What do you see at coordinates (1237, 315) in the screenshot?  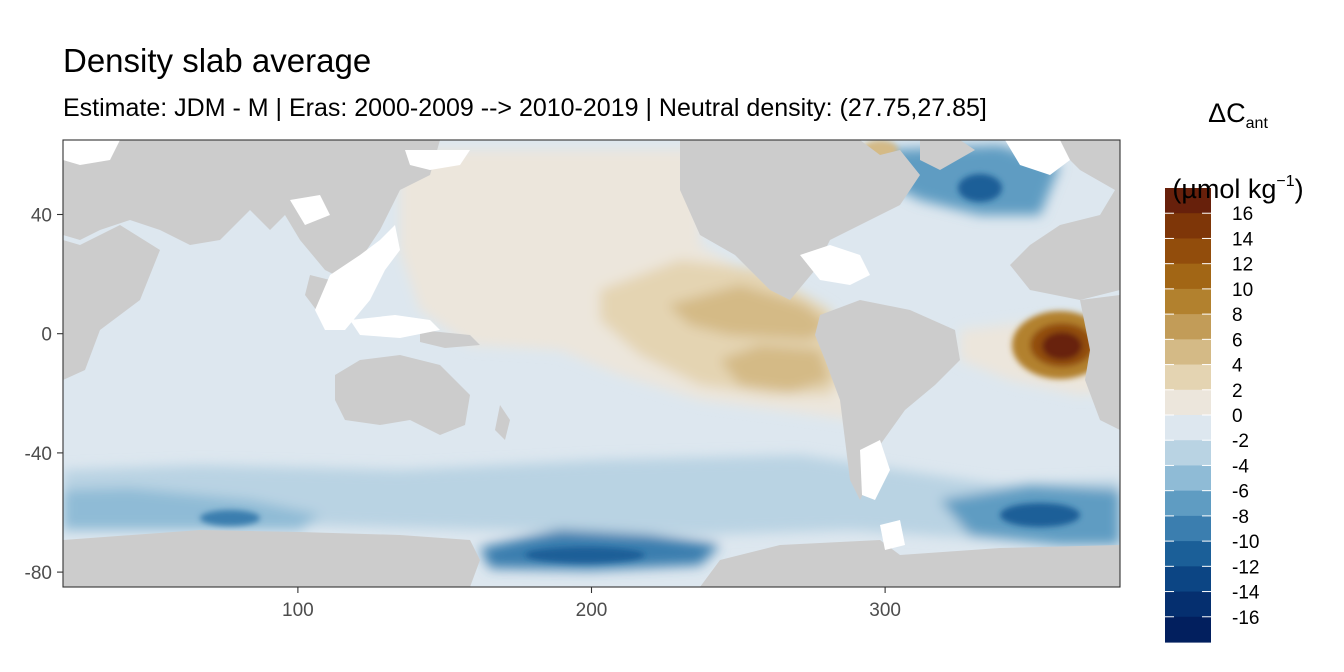 I see `colorbar-label: 8` at bounding box center [1237, 315].